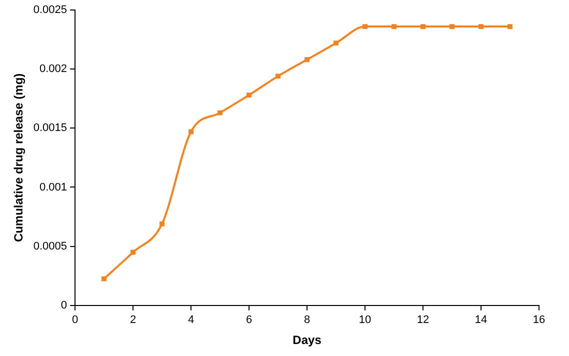  What do you see at coordinates (75, 320) in the screenshot?
I see `x-tick-label: 0` at bounding box center [75, 320].